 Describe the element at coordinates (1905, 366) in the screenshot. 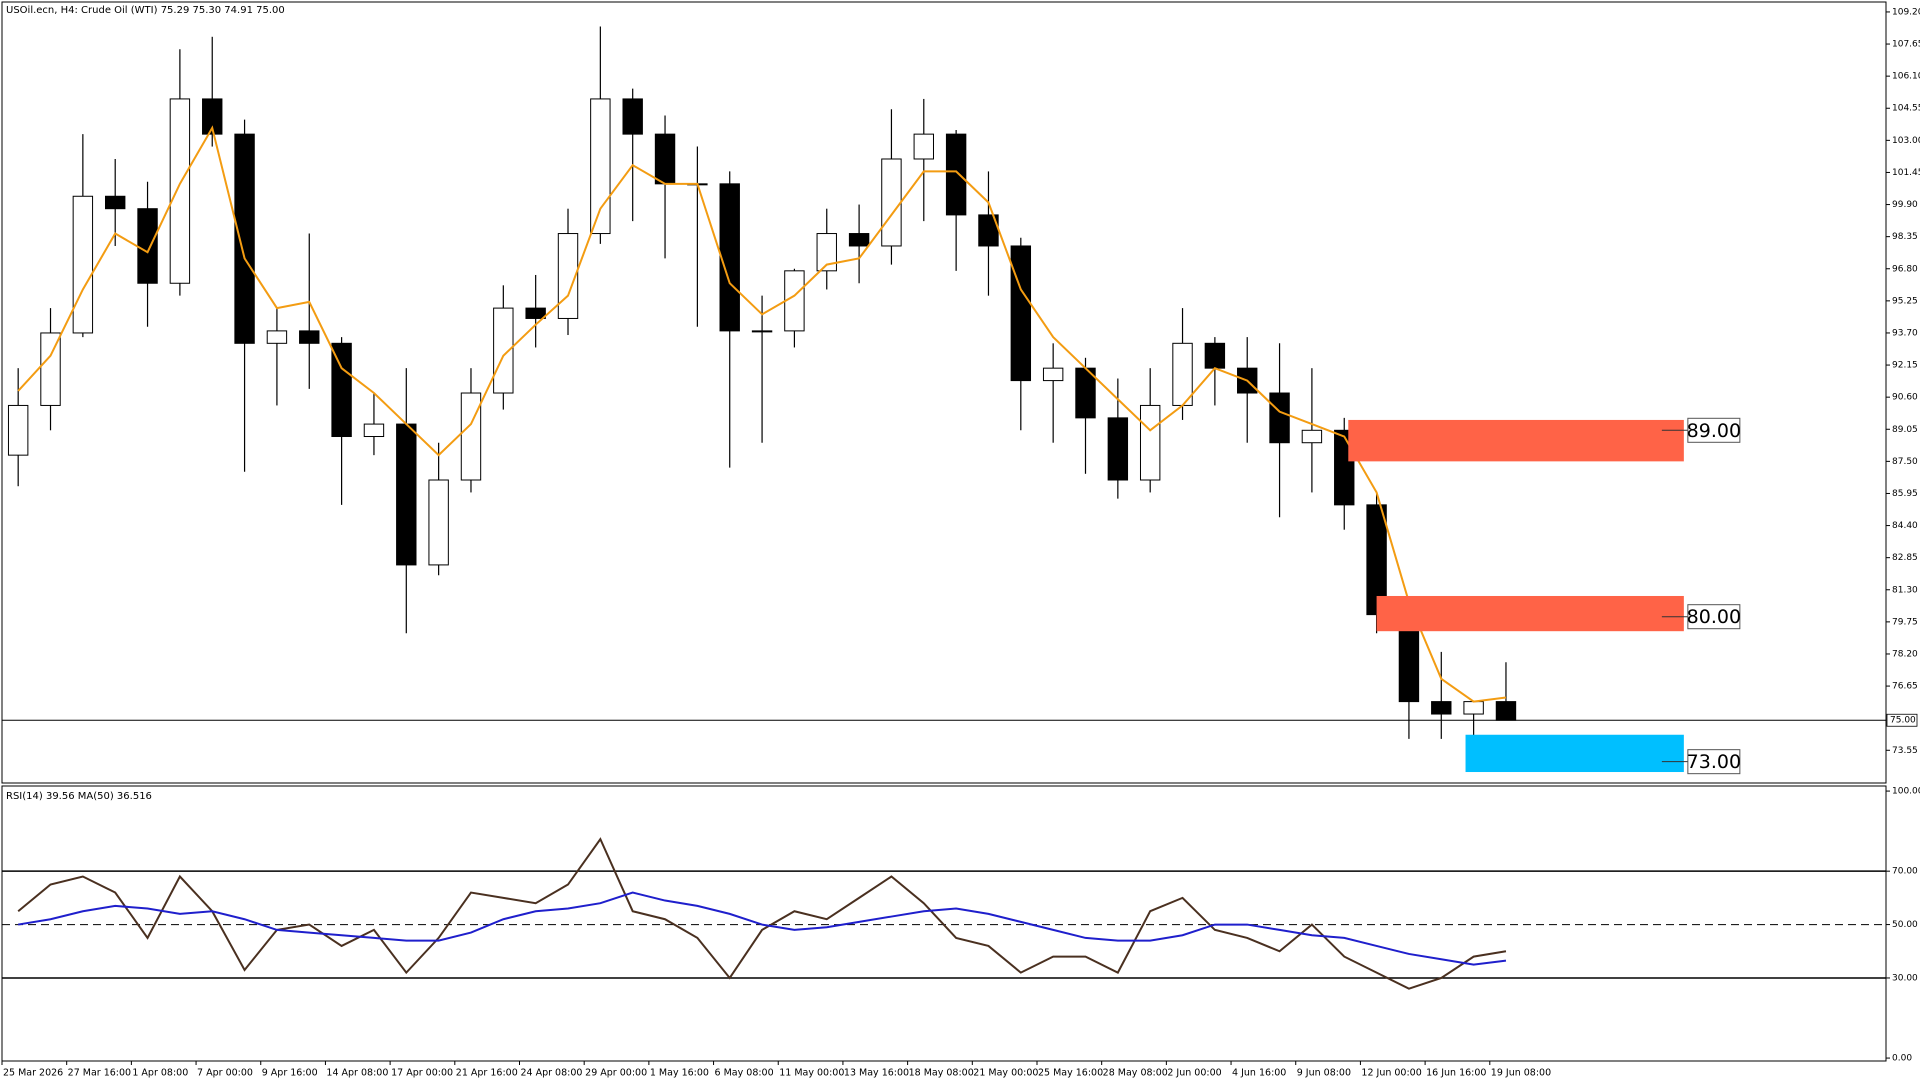

I see `y-tick-label: 92.15` at that location.